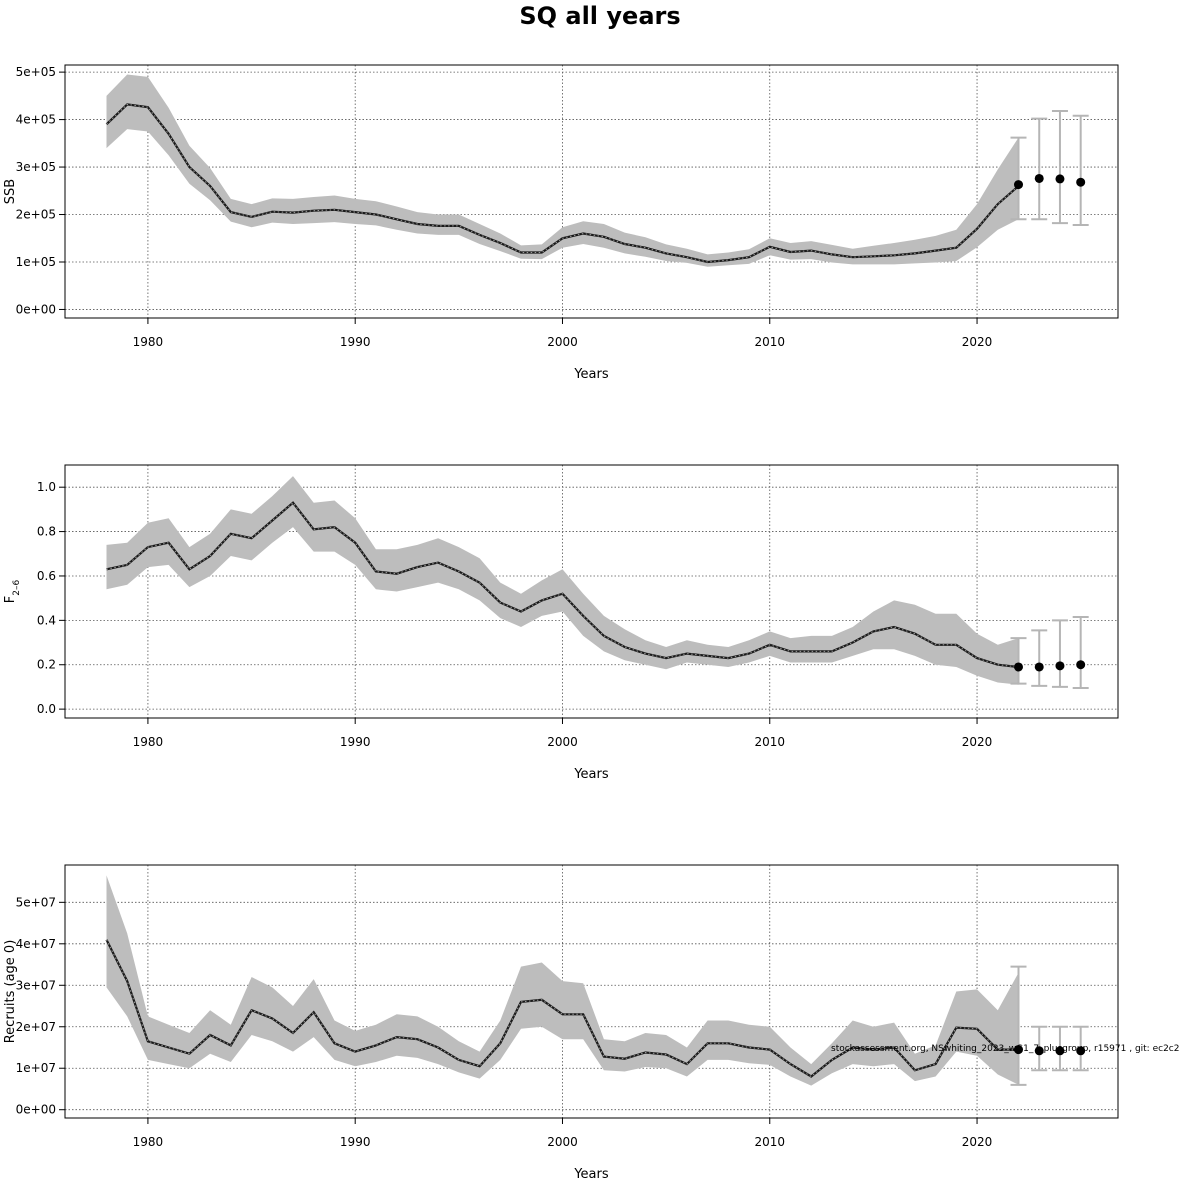  What do you see at coordinates (148, 1142) in the screenshot?
I see `recruits-x-tick-label: 1980` at bounding box center [148, 1142].